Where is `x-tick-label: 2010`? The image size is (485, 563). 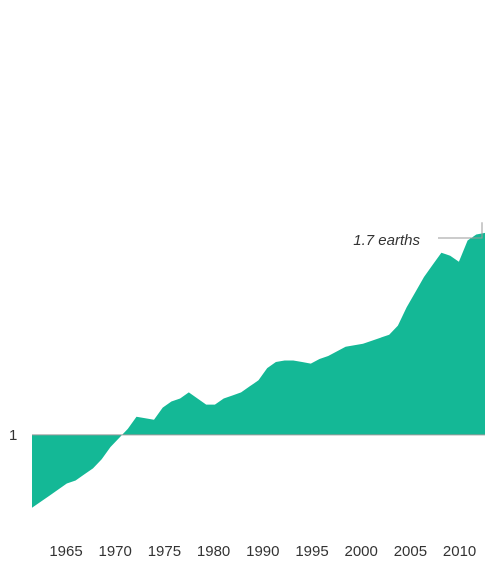 x-tick-label: 2010 is located at coordinates (459, 551).